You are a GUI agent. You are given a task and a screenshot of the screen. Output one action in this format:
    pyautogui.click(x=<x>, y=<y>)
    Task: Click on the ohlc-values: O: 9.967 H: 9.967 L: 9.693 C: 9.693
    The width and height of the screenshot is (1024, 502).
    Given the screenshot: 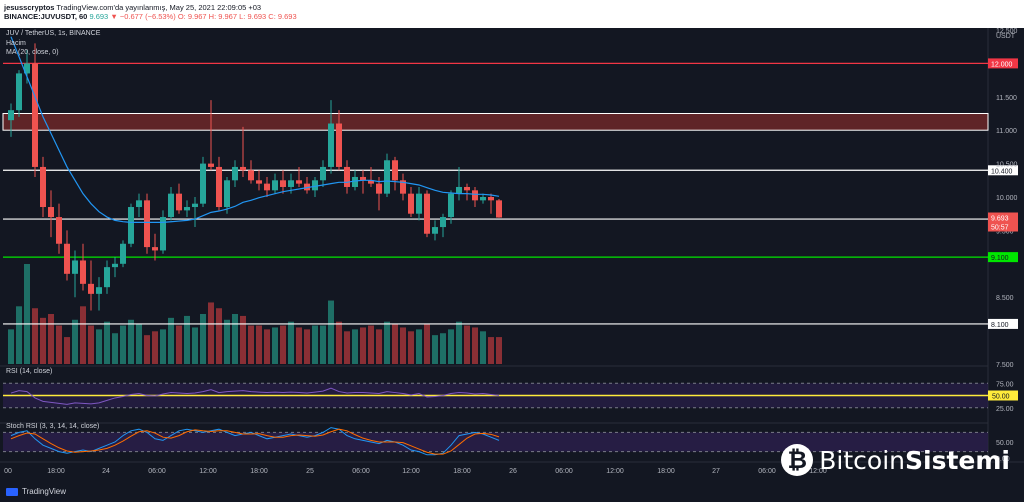 What is the action you would take?
    pyautogui.click(x=237, y=16)
    